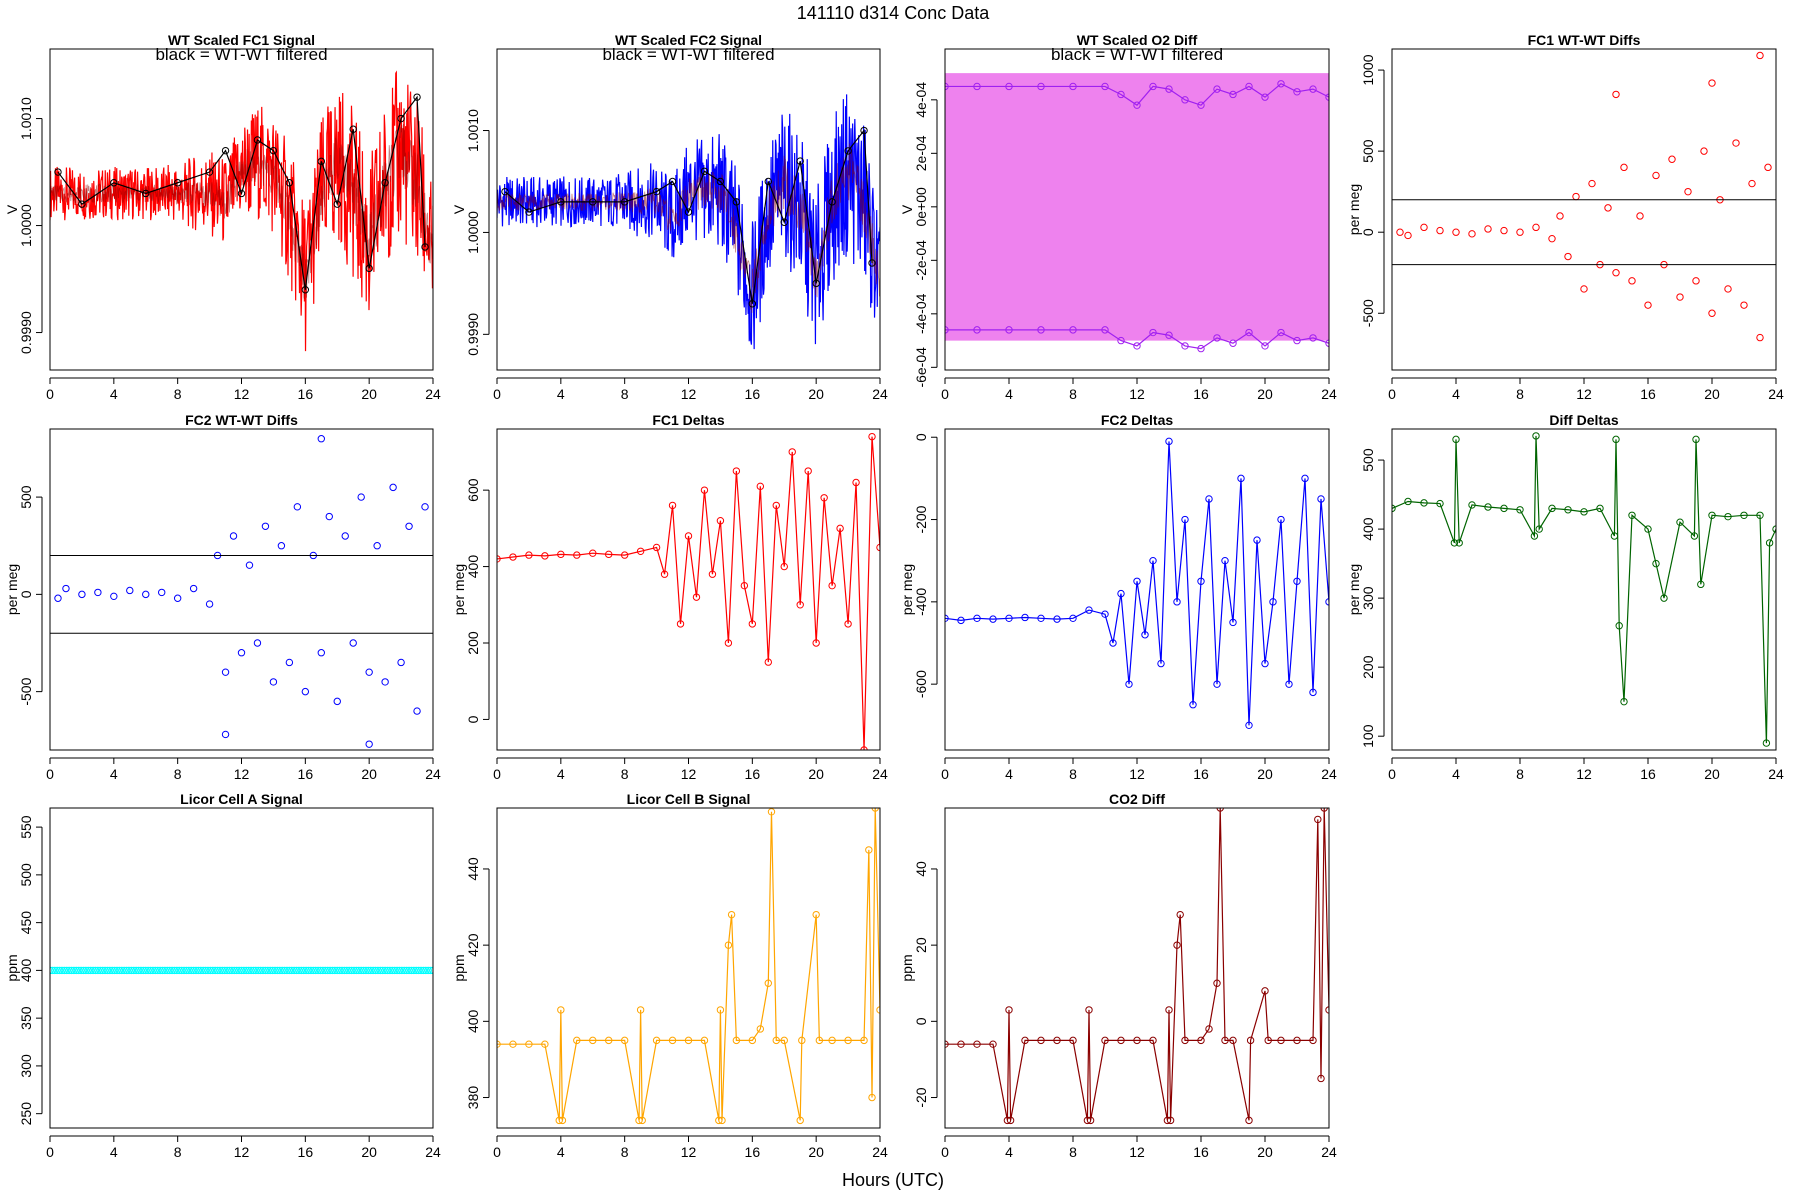 This screenshot has width=1800, height=1200. Describe the element at coordinates (1137, 799) in the screenshot. I see `panel-title: CO2 Diff` at that location.